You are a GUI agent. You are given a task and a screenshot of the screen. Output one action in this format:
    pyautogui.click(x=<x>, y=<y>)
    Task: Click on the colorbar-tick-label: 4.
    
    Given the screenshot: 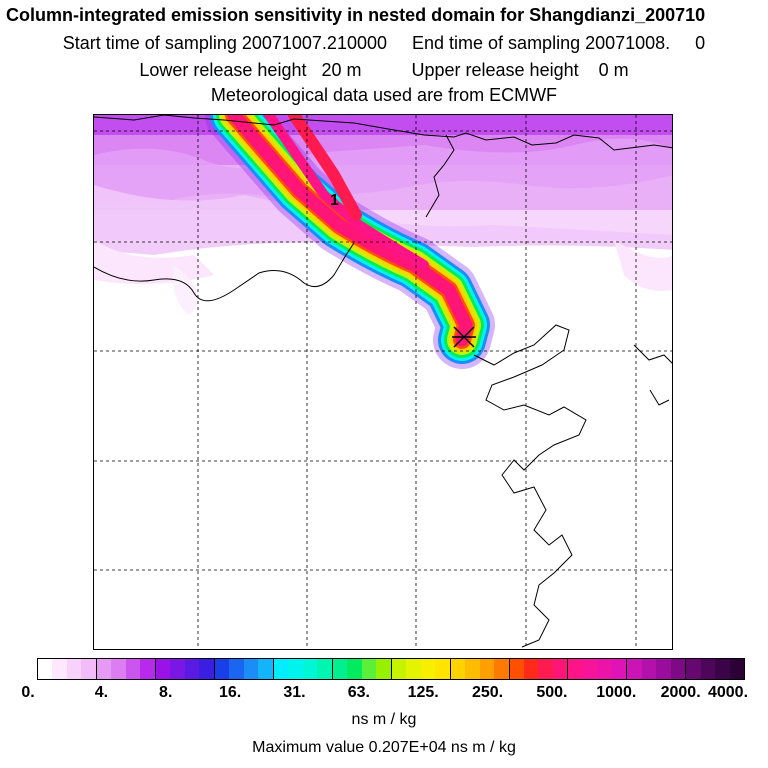 What is the action you would take?
    pyautogui.click(x=101, y=692)
    